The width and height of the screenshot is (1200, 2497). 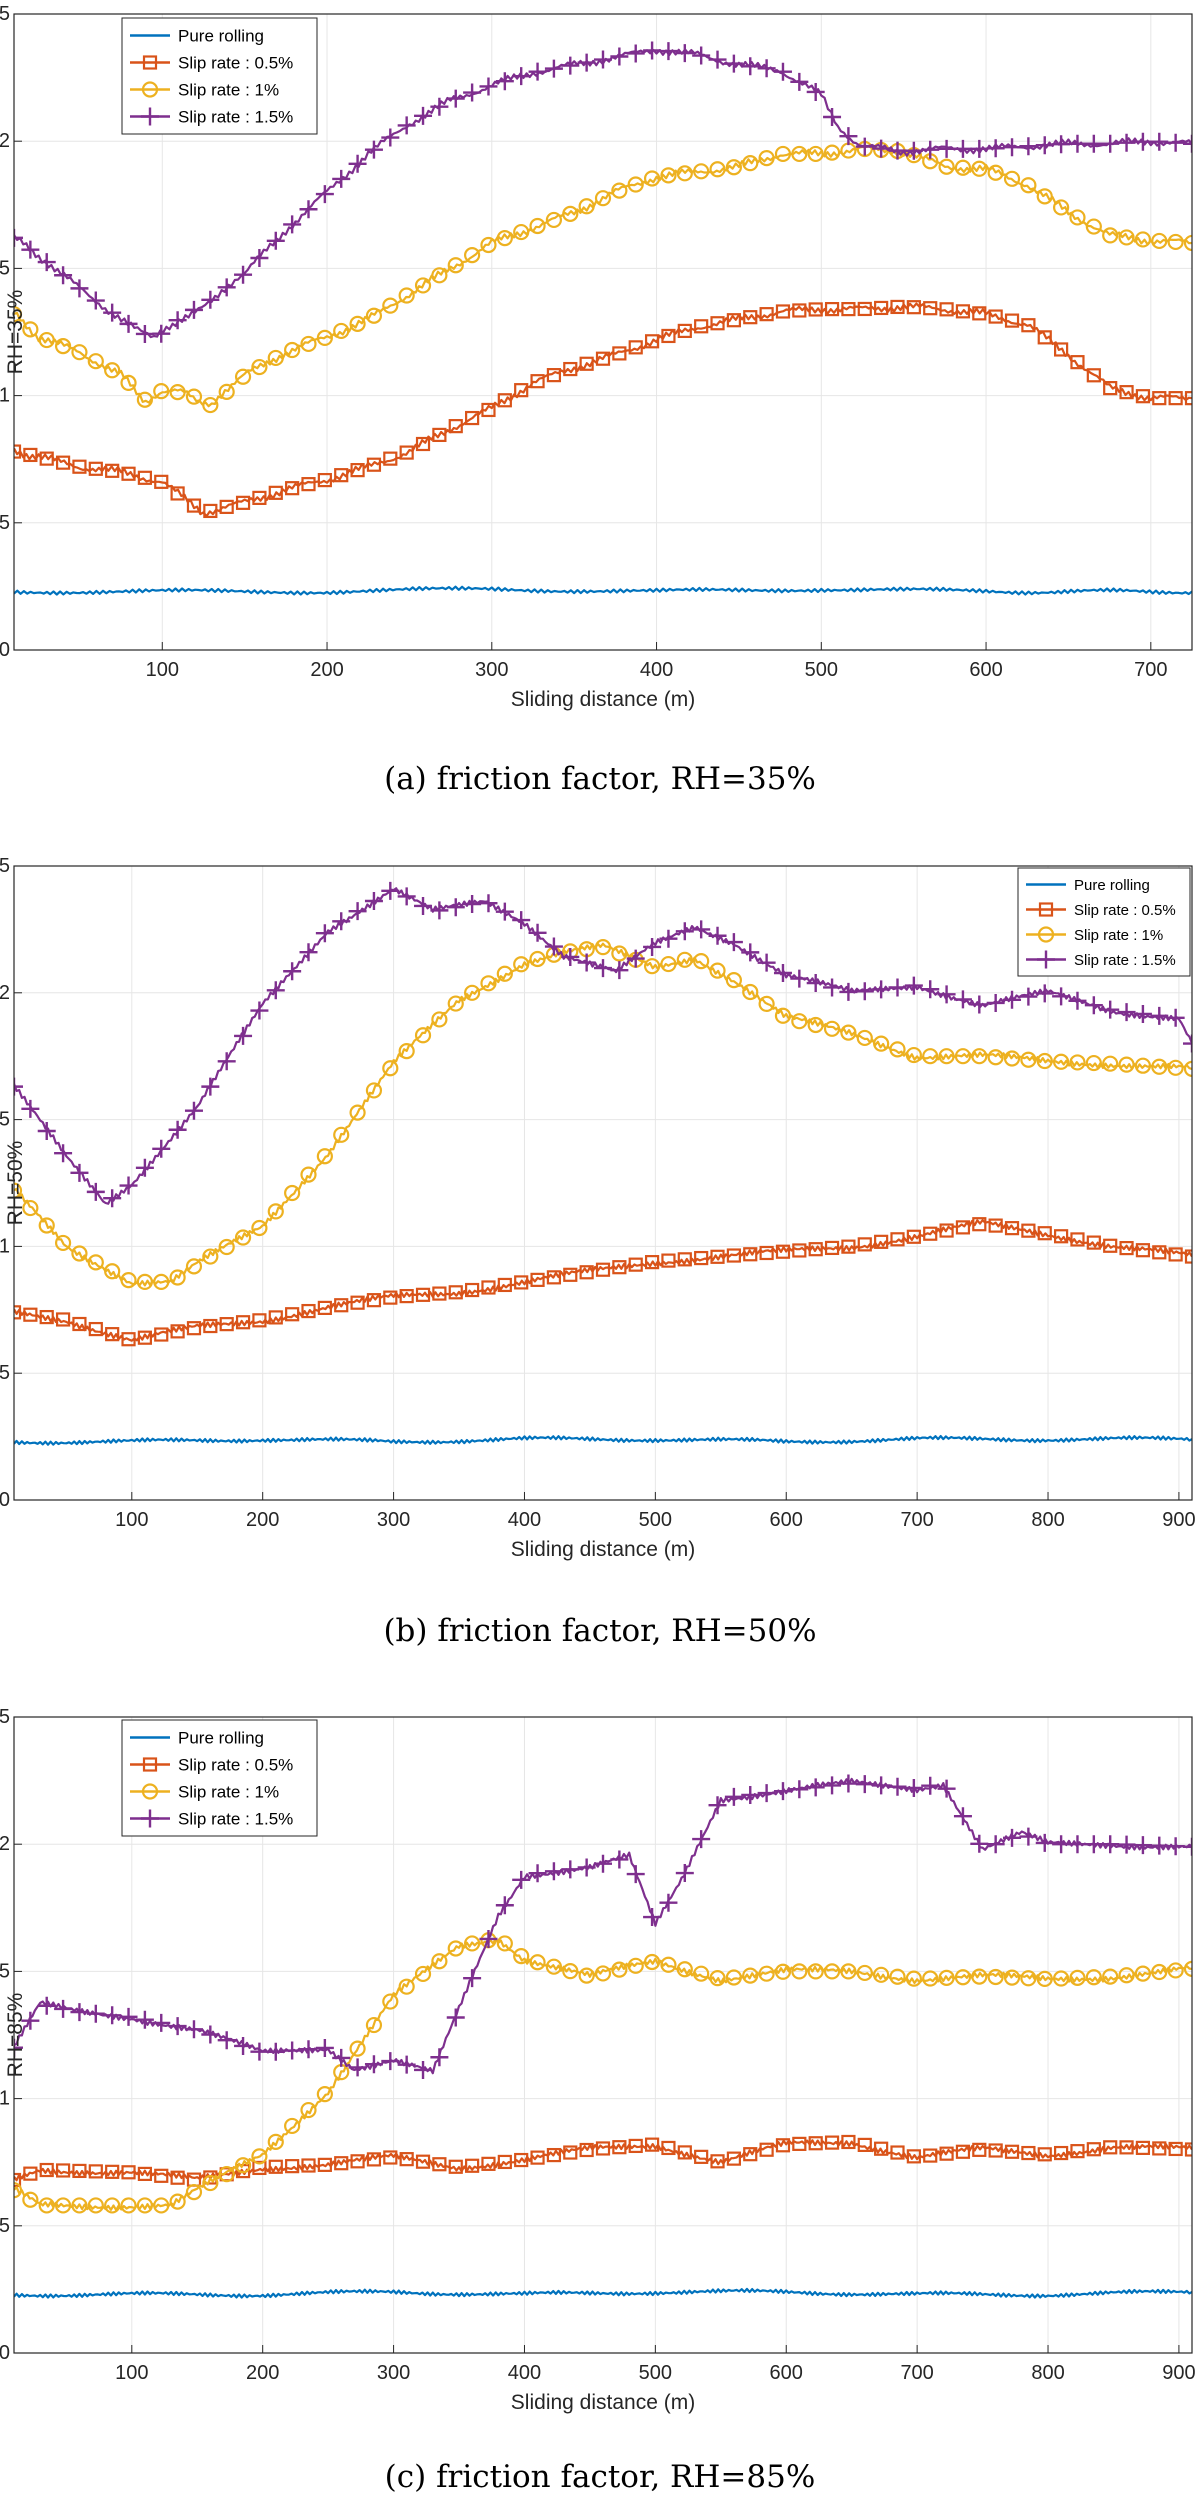 I want to click on legend-label: Slip rate : 1.5%, so click(x=235, y=1818).